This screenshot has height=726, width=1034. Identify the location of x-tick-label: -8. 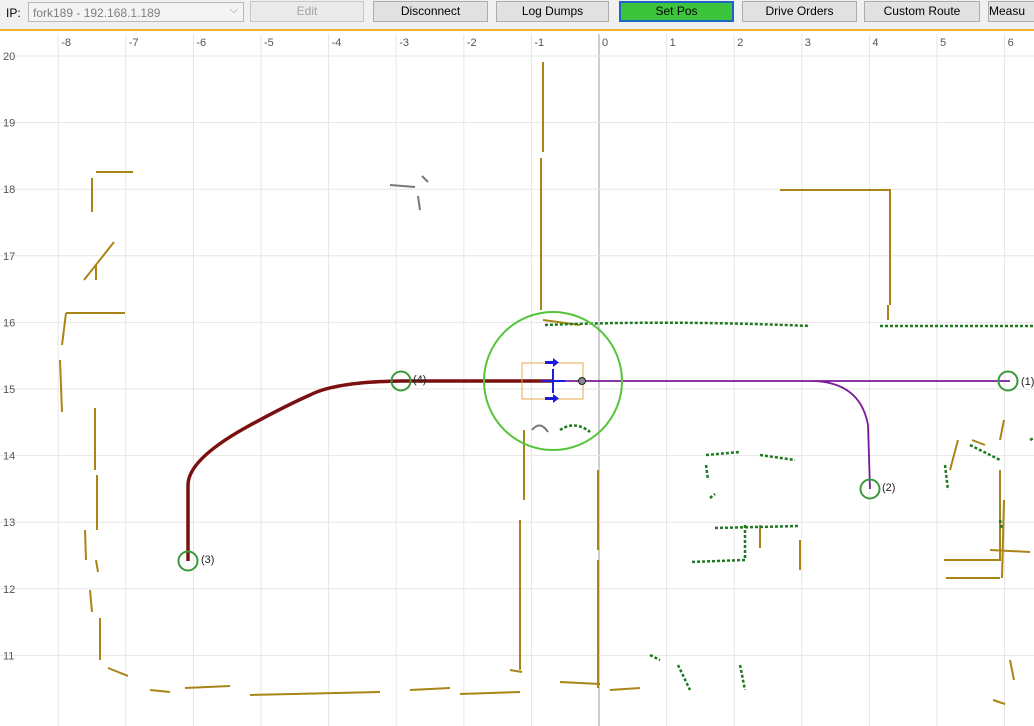
(66, 43).